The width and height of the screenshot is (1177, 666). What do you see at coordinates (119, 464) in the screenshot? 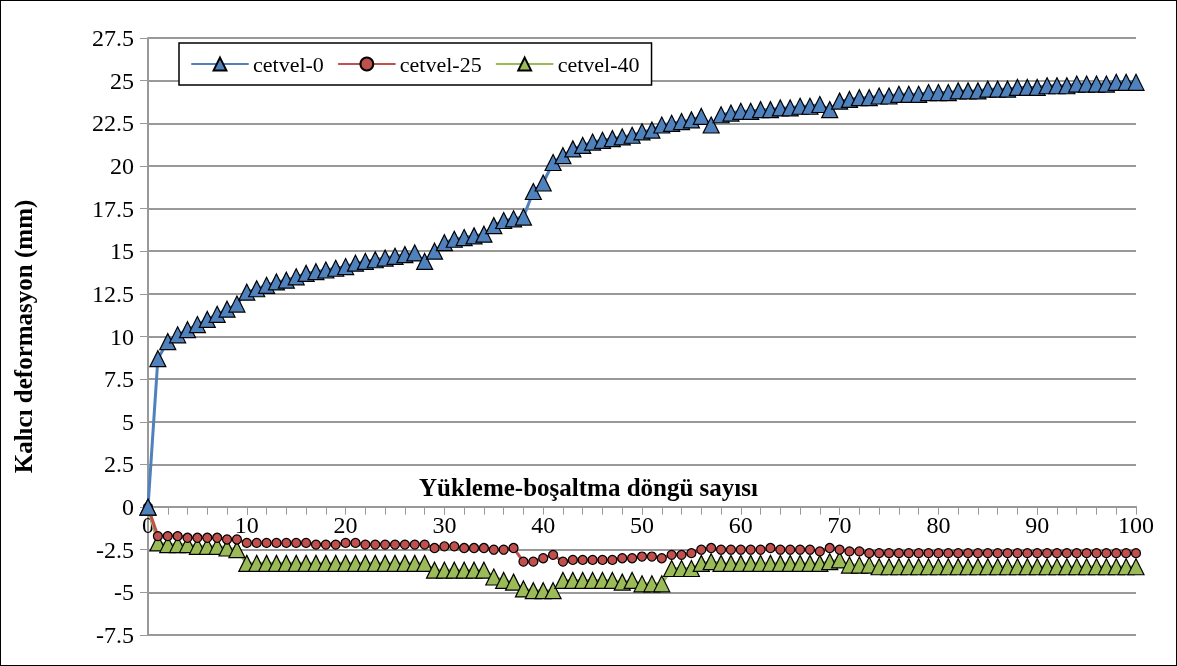
I see `y-tick-label: 2.5` at bounding box center [119, 464].